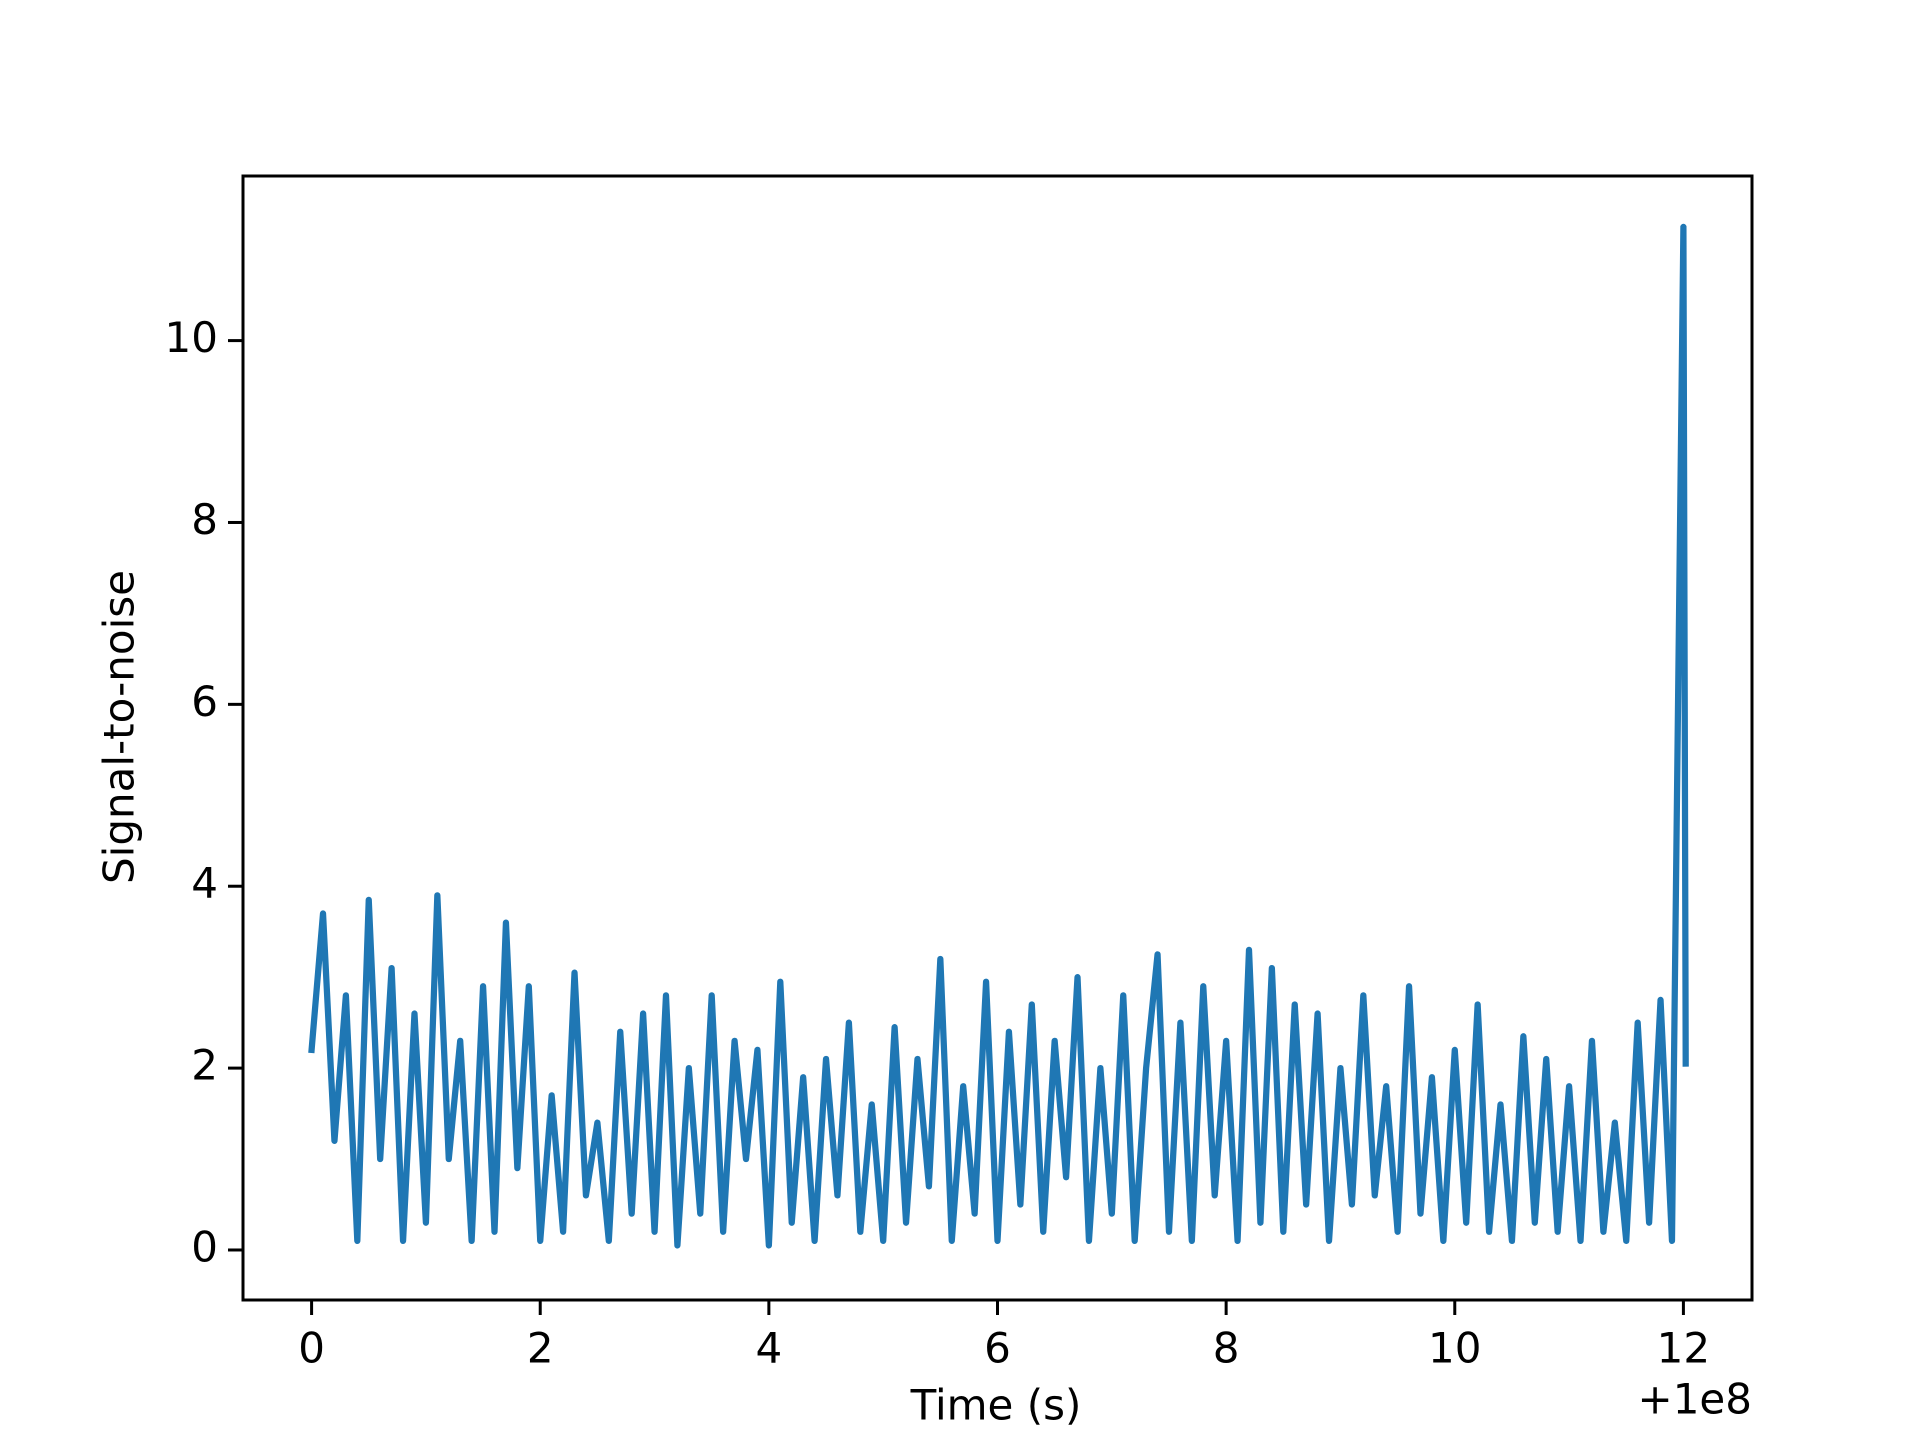  What do you see at coordinates (119, 727) in the screenshot?
I see `y-axis-label: Signal-to-noise` at bounding box center [119, 727].